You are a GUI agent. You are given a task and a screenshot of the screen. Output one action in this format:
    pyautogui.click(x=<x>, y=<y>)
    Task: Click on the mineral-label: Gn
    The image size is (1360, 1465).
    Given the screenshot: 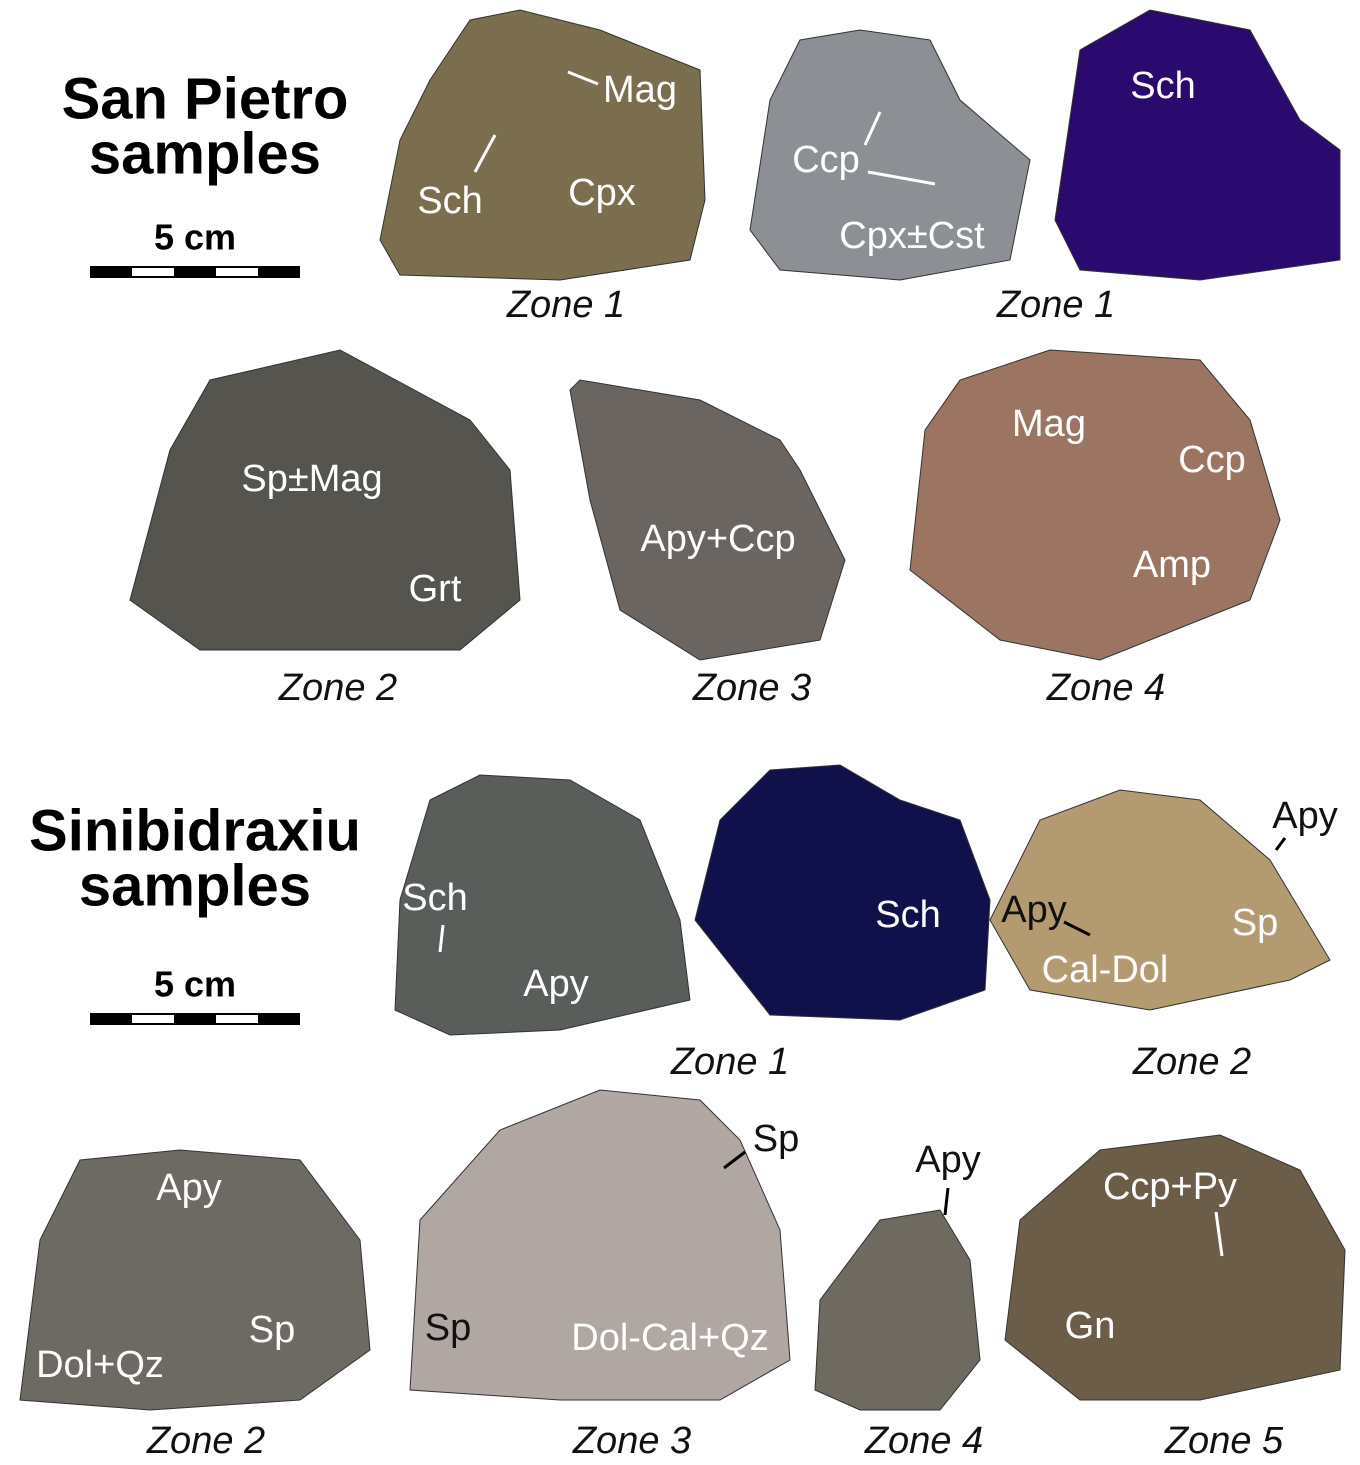 What is the action you would take?
    pyautogui.click(x=1090, y=1326)
    